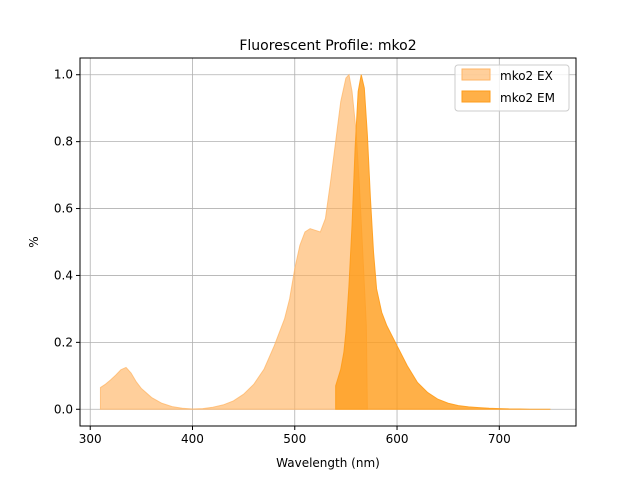 This screenshot has height=484, width=640. What do you see at coordinates (90, 439) in the screenshot?
I see `x-tick-label: 300` at bounding box center [90, 439].